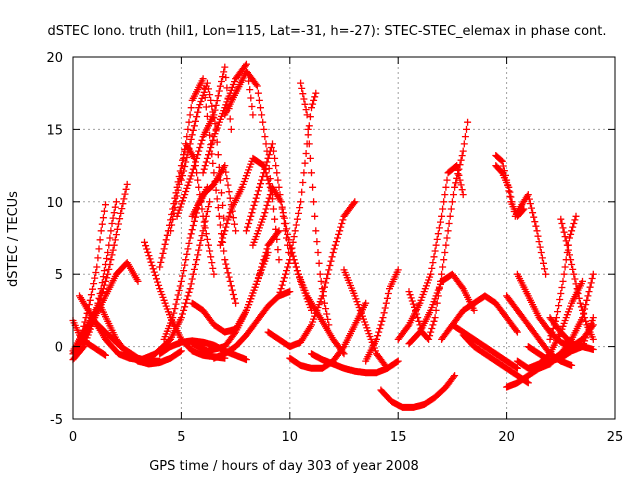 This screenshot has height=484, width=640. What do you see at coordinates (56, 420) in the screenshot?
I see `y-tick-label: -5` at bounding box center [56, 420].